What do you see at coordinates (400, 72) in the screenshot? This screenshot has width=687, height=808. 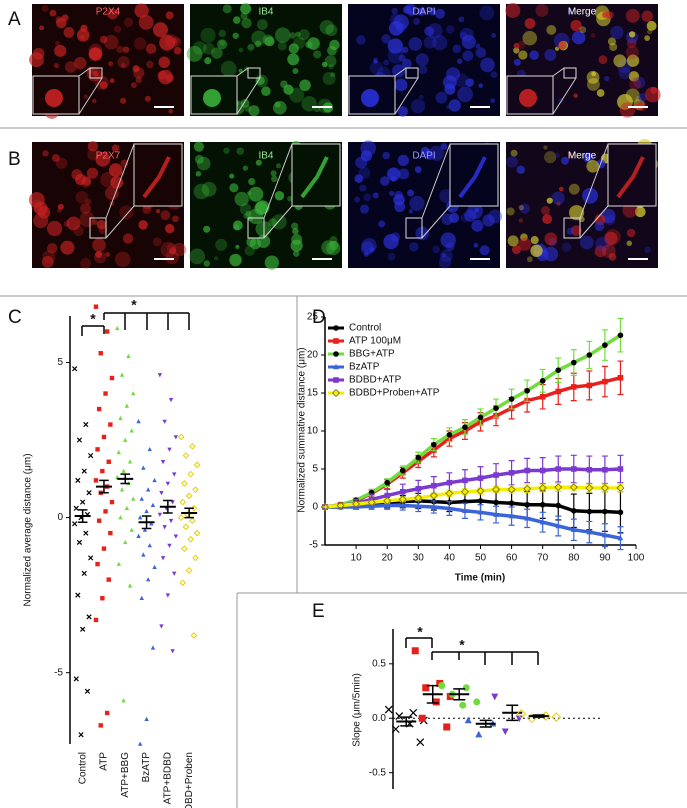 I see `zoom-line` at bounding box center [400, 72].